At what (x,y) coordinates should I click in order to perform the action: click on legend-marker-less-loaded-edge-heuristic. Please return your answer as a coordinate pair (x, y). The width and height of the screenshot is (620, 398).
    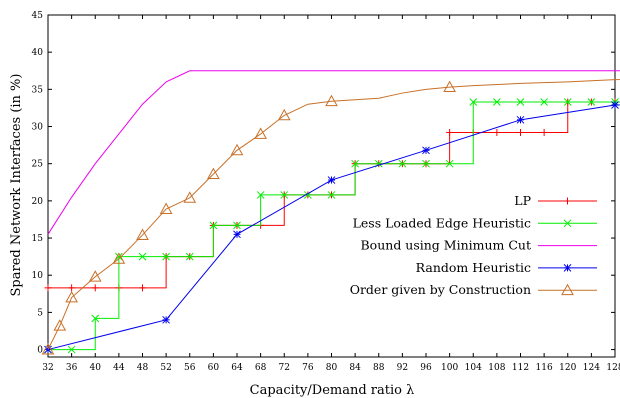
    Looking at the image, I should click on (567, 223).